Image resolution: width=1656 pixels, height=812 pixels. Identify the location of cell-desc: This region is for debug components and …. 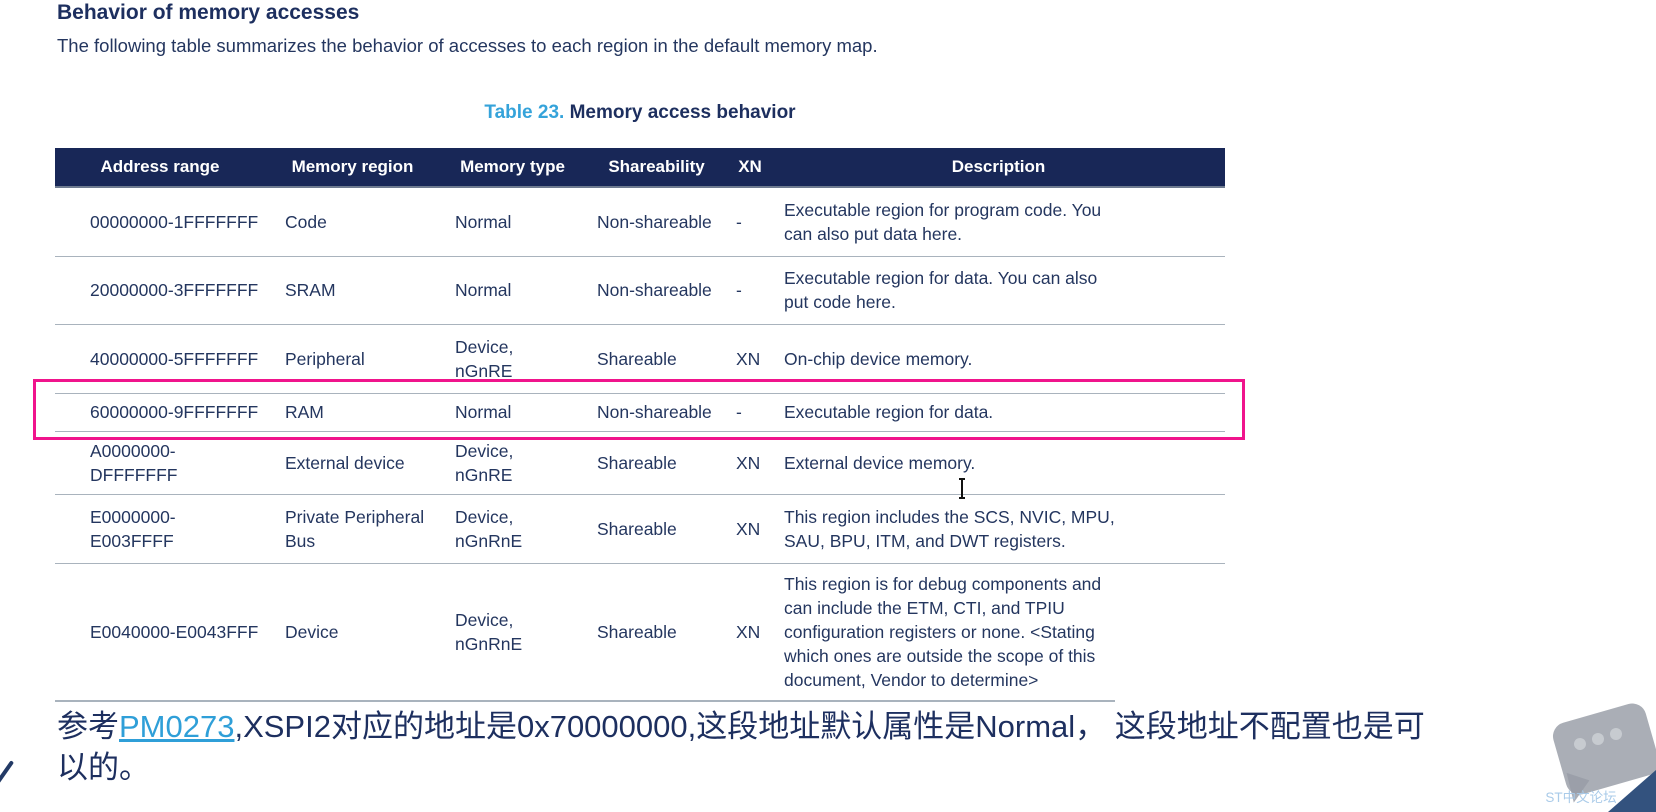
(943, 632).